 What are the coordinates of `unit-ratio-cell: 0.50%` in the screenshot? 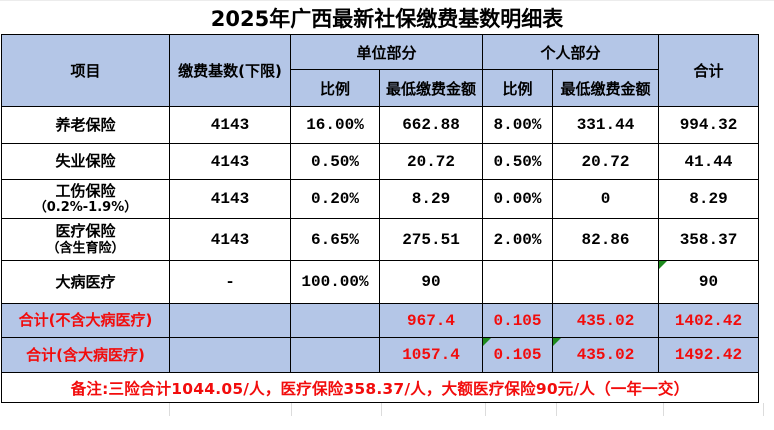 It's located at (335, 161).